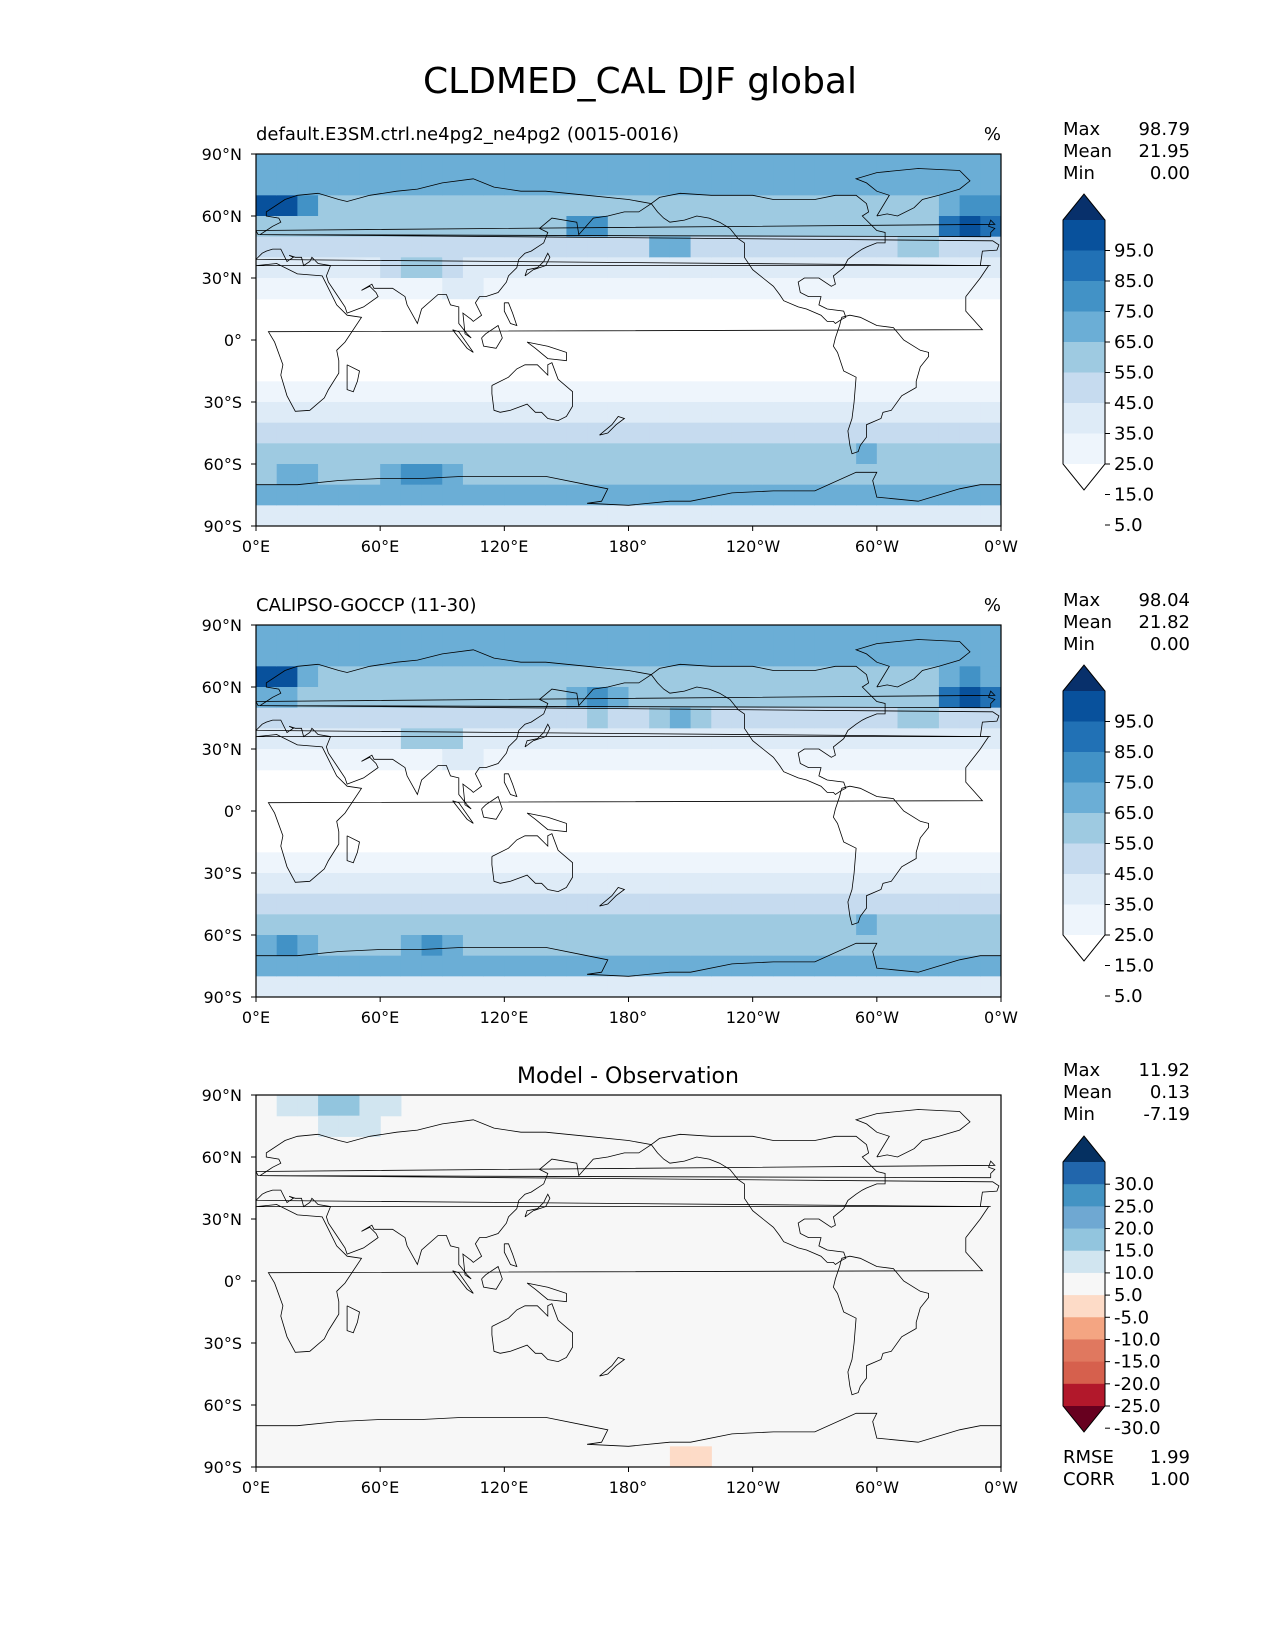 Image resolution: width=1275 pixels, height=1650 pixels. Describe the element at coordinates (222, 749) in the screenshot. I see `lat-tick-label: 30°N` at that location.